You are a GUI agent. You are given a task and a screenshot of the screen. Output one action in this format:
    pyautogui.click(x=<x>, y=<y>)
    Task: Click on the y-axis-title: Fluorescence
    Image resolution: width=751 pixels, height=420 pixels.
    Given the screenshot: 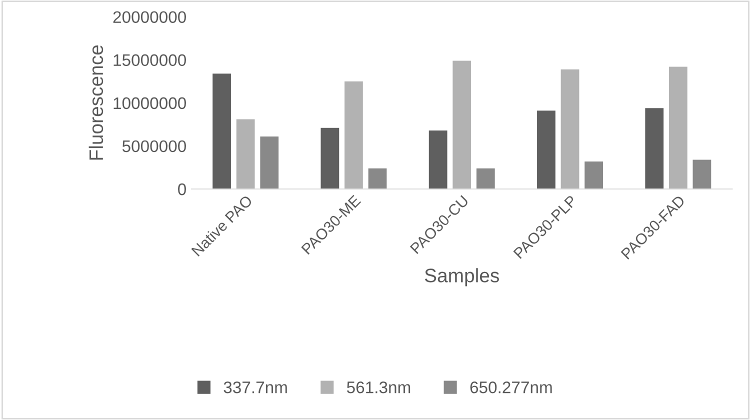 What is the action you would take?
    pyautogui.click(x=96, y=102)
    